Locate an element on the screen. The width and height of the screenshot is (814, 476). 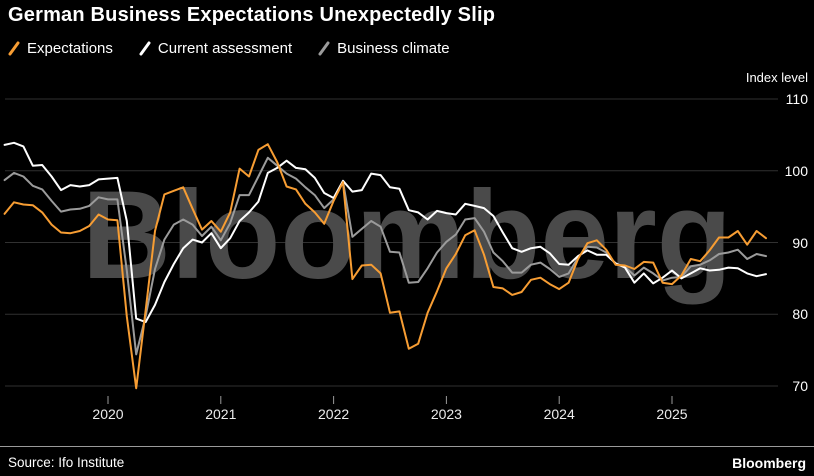
x-tick-label: 2020 is located at coordinates (108, 414).